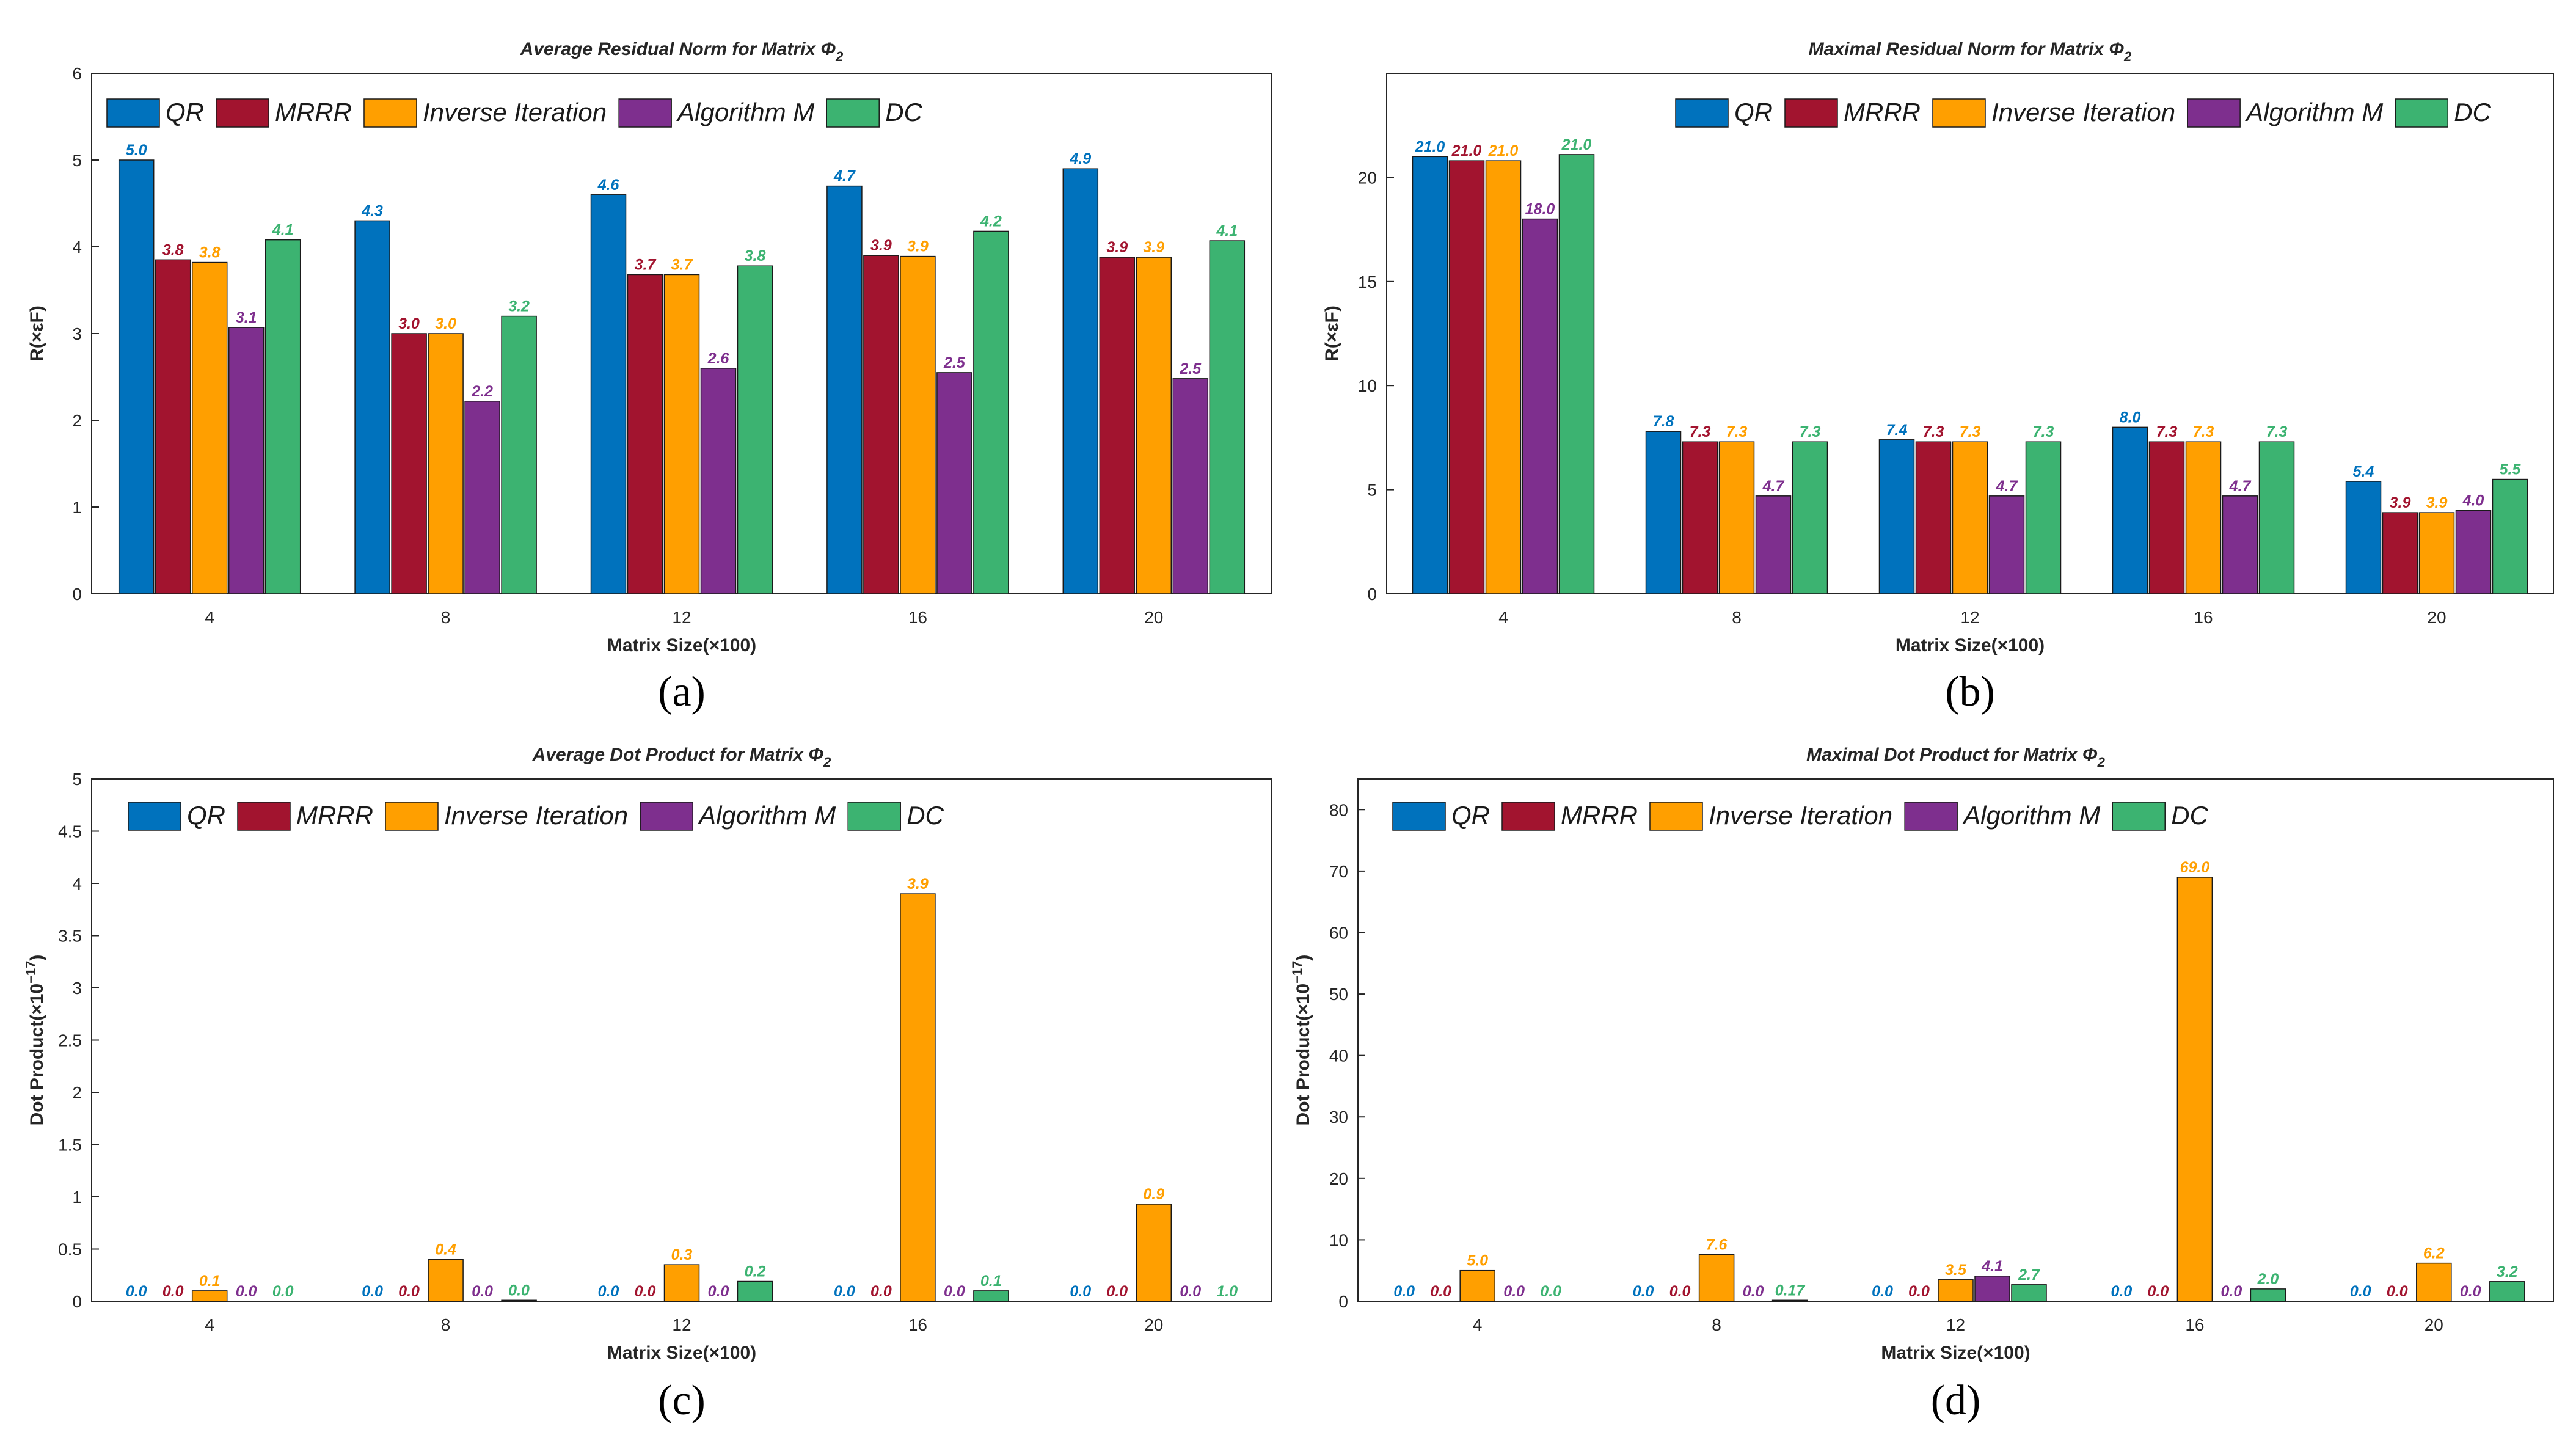 The height and width of the screenshot is (1443, 2576). Describe the element at coordinates (1190, 369) in the screenshot. I see `data-label: 2.5` at that location.